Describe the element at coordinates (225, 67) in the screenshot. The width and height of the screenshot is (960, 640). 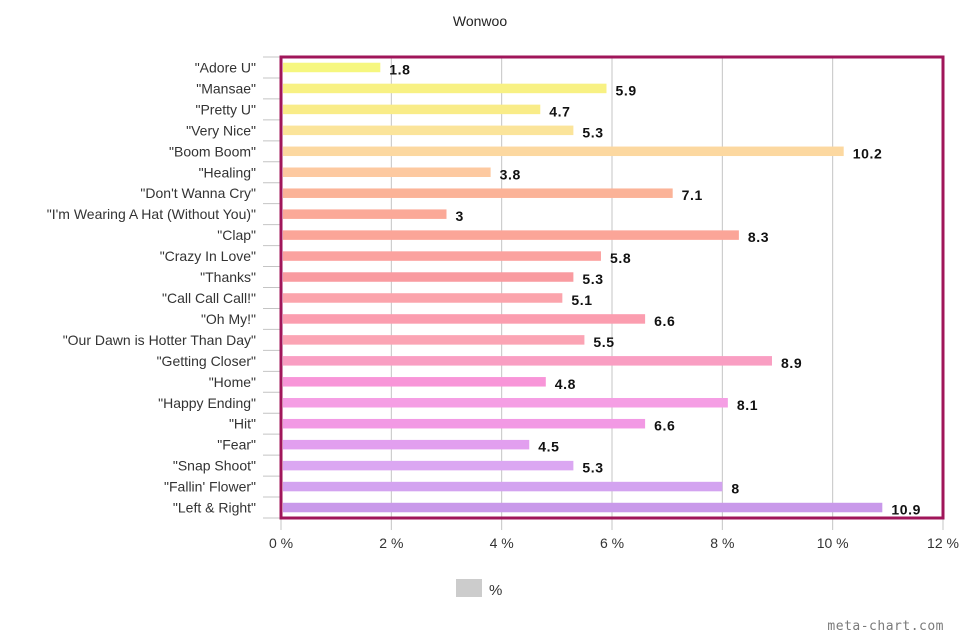
I see `category-label: "Adore U"` at that location.